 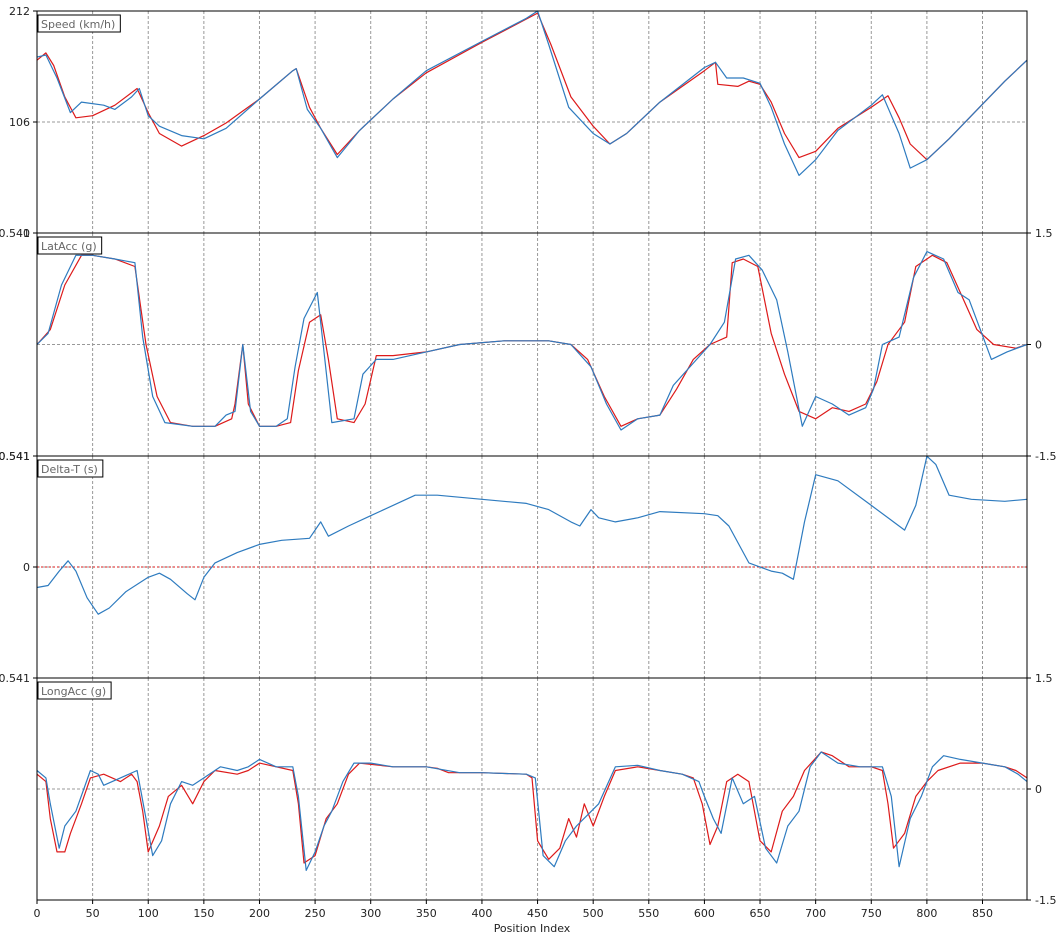 I want to click on x-tick-label: 600, so click(x=704, y=913).